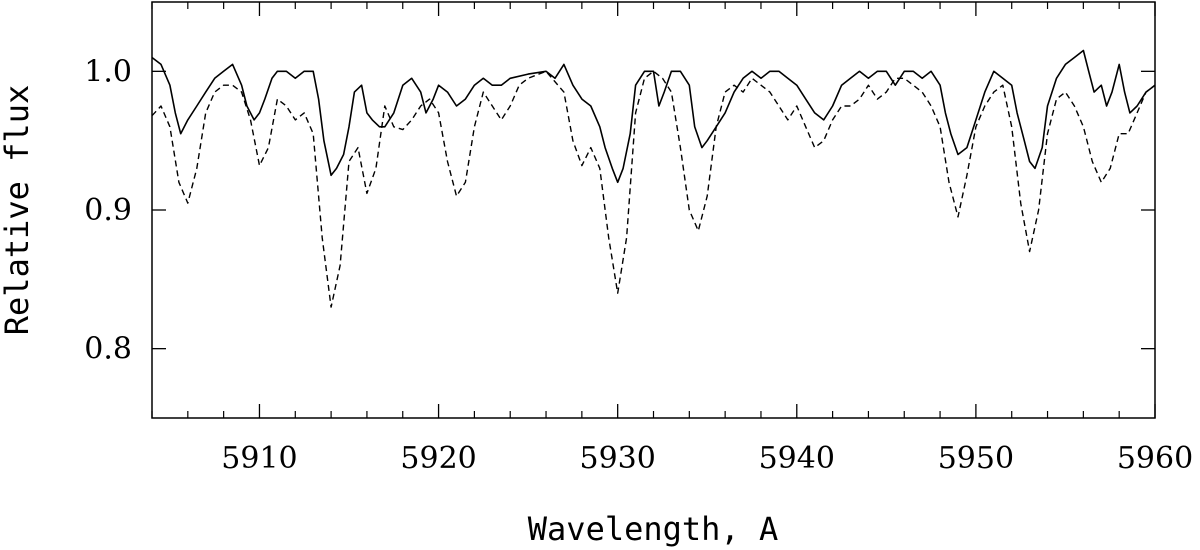 Image resolution: width=1200 pixels, height=550 pixels. Describe the element at coordinates (617, 458) in the screenshot. I see `x-tick-label: 5930` at that location.